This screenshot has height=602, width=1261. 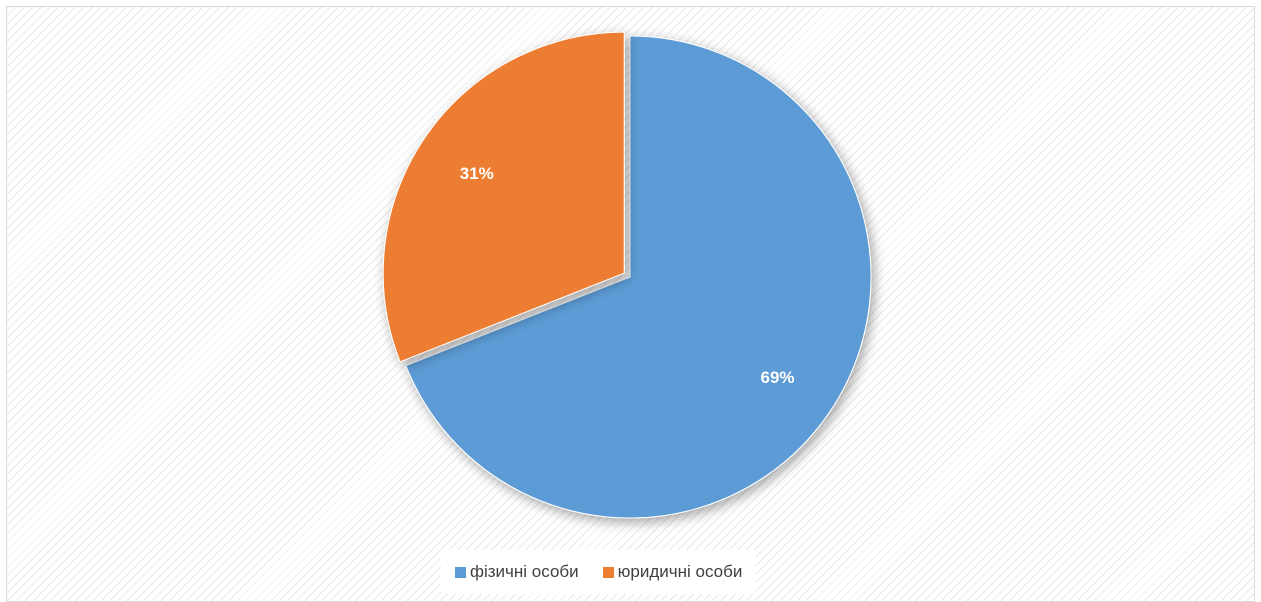 What do you see at coordinates (460, 572) in the screenshot?
I see `legend-swatch-individuals` at bounding box center [460, 572].